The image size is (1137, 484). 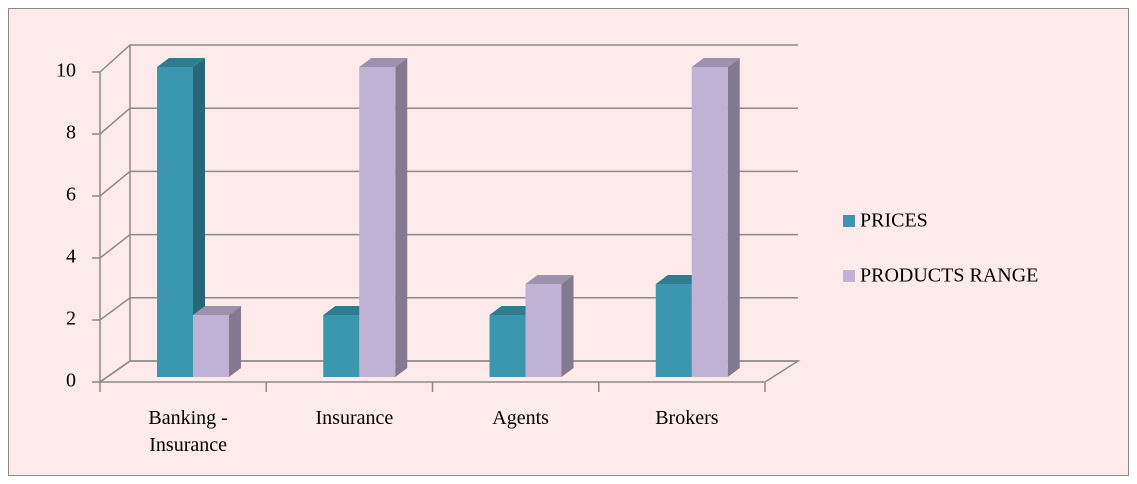 What do you see at coordinates (71, 257) in the screenshot?
I see `y-tick-label: 4` at bounding box center [71, 257].